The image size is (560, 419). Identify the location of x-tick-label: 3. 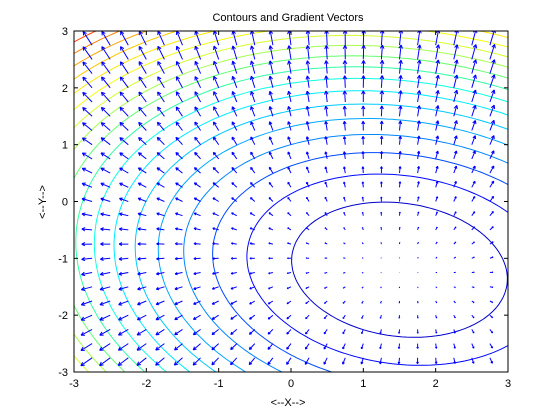
(508, 384).